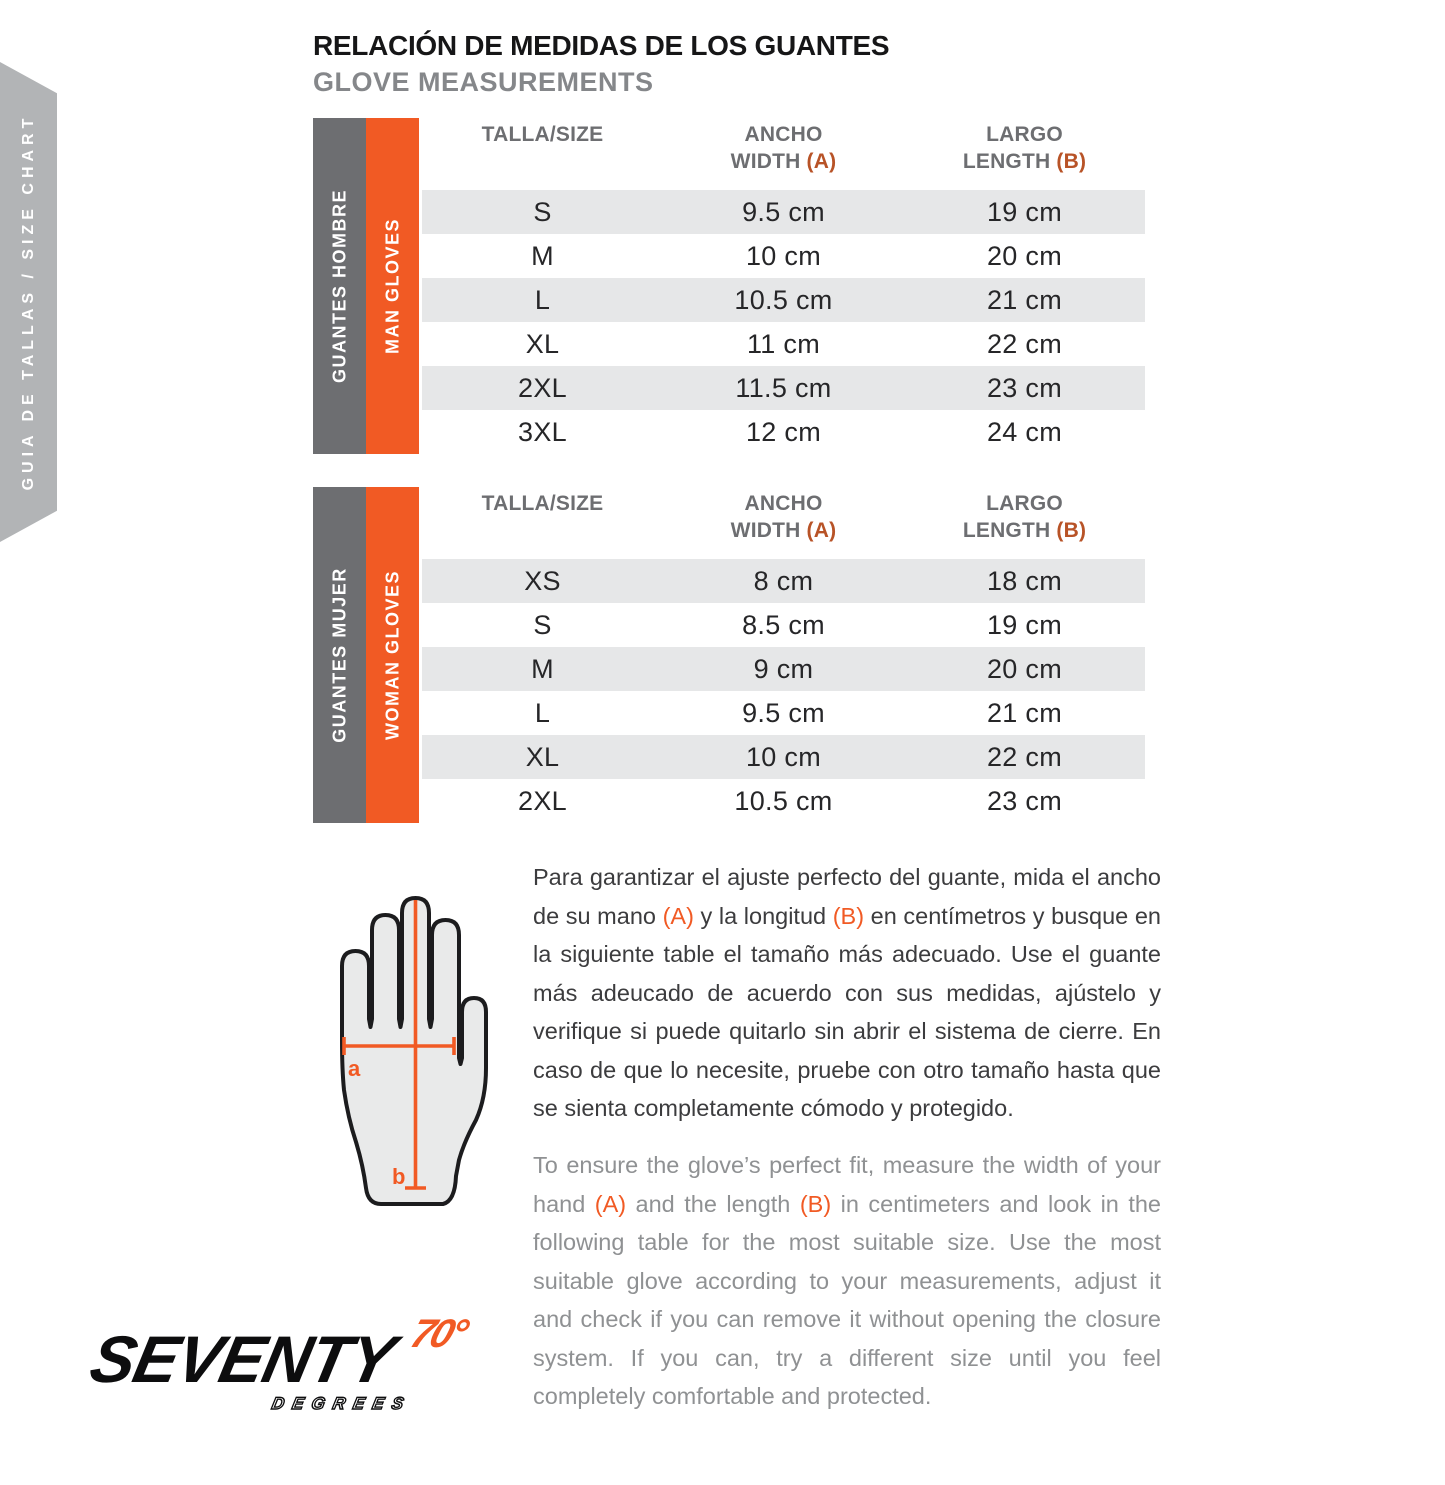 The image size is (1445, 1485). I want to click on glove-diagram: a b, so click(413, 1047).